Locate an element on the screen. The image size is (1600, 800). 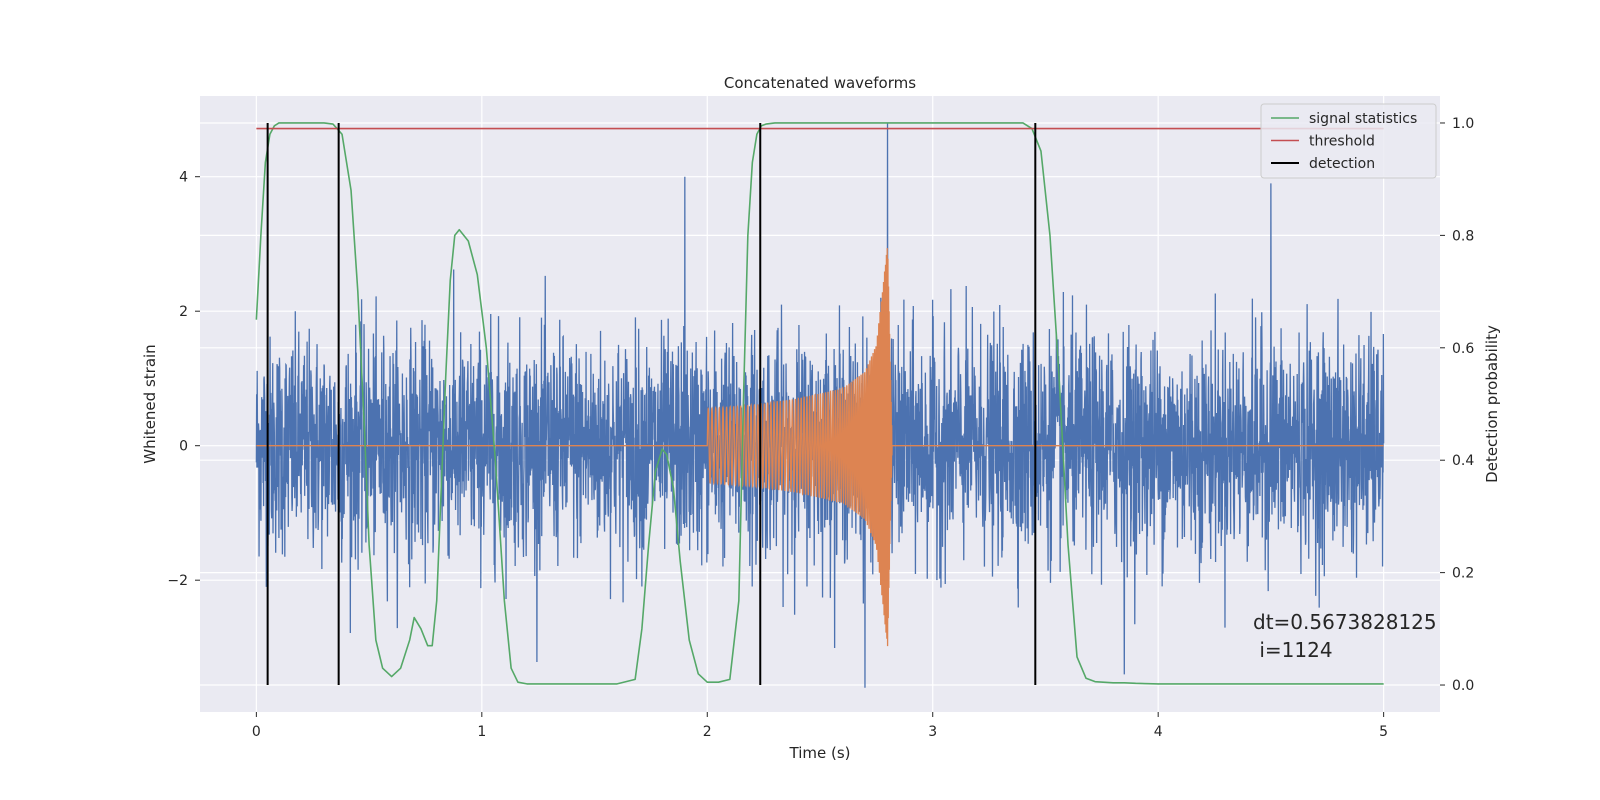
legend-label: threshold is located at coordinates (1342, 142).